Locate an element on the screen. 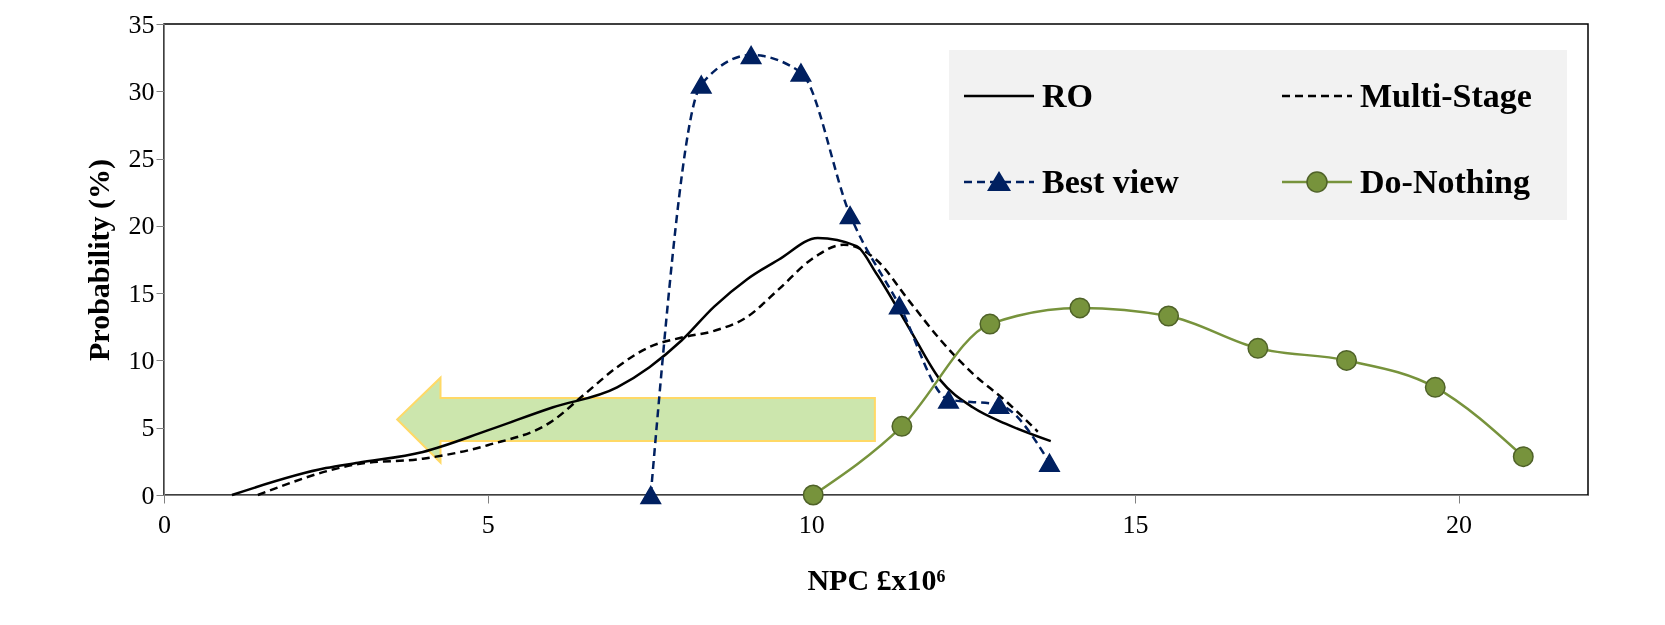  y-tick-label: 15 is located at coordinates (141, 293).